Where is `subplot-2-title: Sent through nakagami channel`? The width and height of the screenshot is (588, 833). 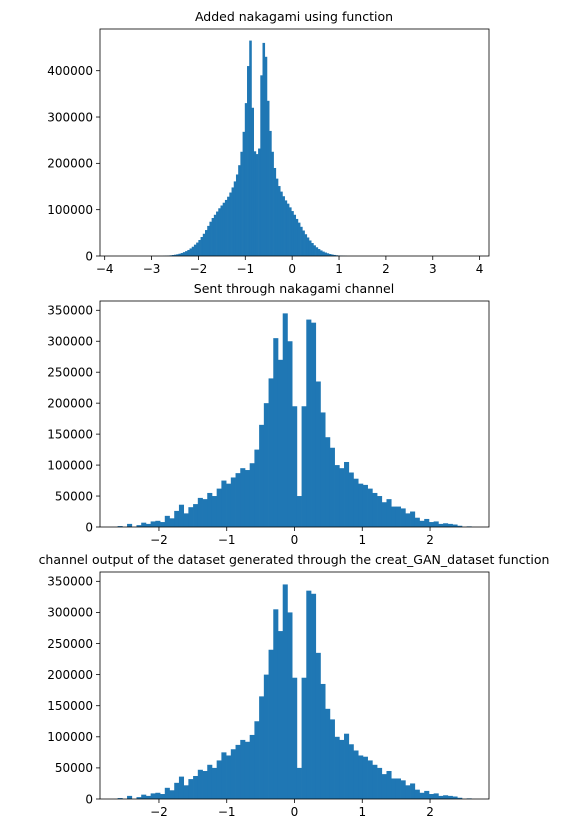
subplot-2-title: Sent through nakagami channel is located at coordinates (294, 288).